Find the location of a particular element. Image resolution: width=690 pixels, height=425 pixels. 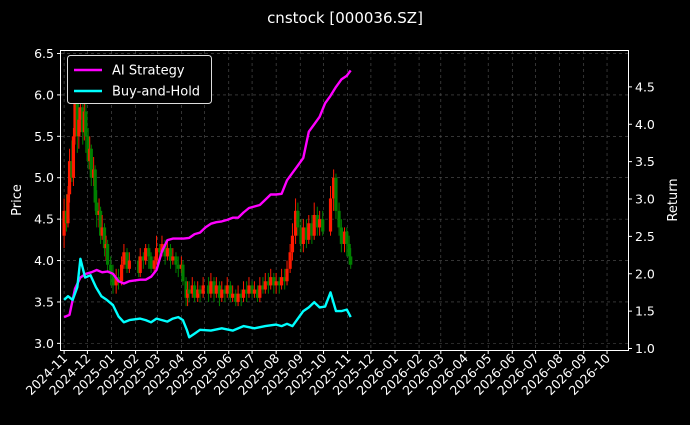

buy-and-hold-line is located at coordinates (207, 298).